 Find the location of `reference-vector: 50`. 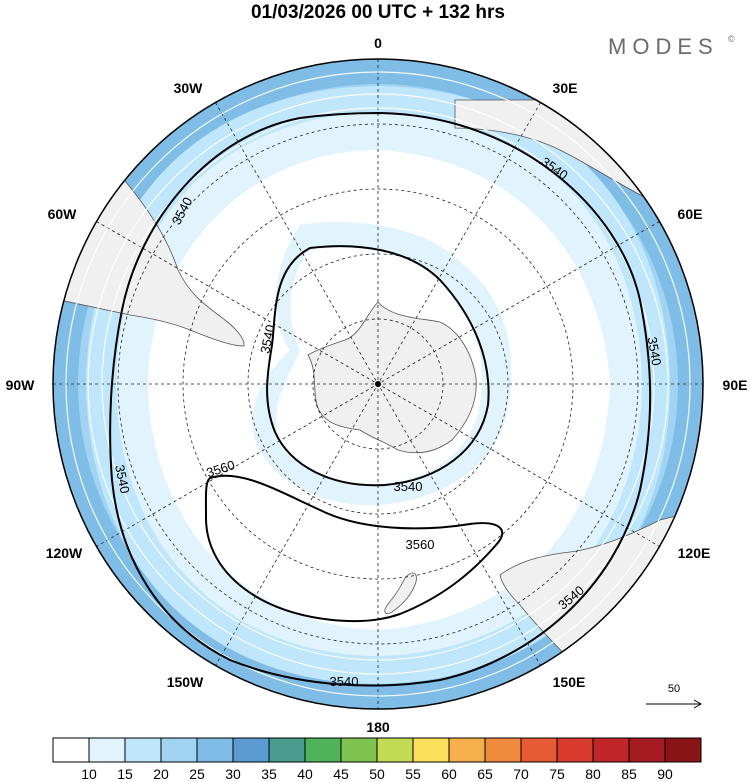

reference-vector: 50 is located at coordinates (674, 696).